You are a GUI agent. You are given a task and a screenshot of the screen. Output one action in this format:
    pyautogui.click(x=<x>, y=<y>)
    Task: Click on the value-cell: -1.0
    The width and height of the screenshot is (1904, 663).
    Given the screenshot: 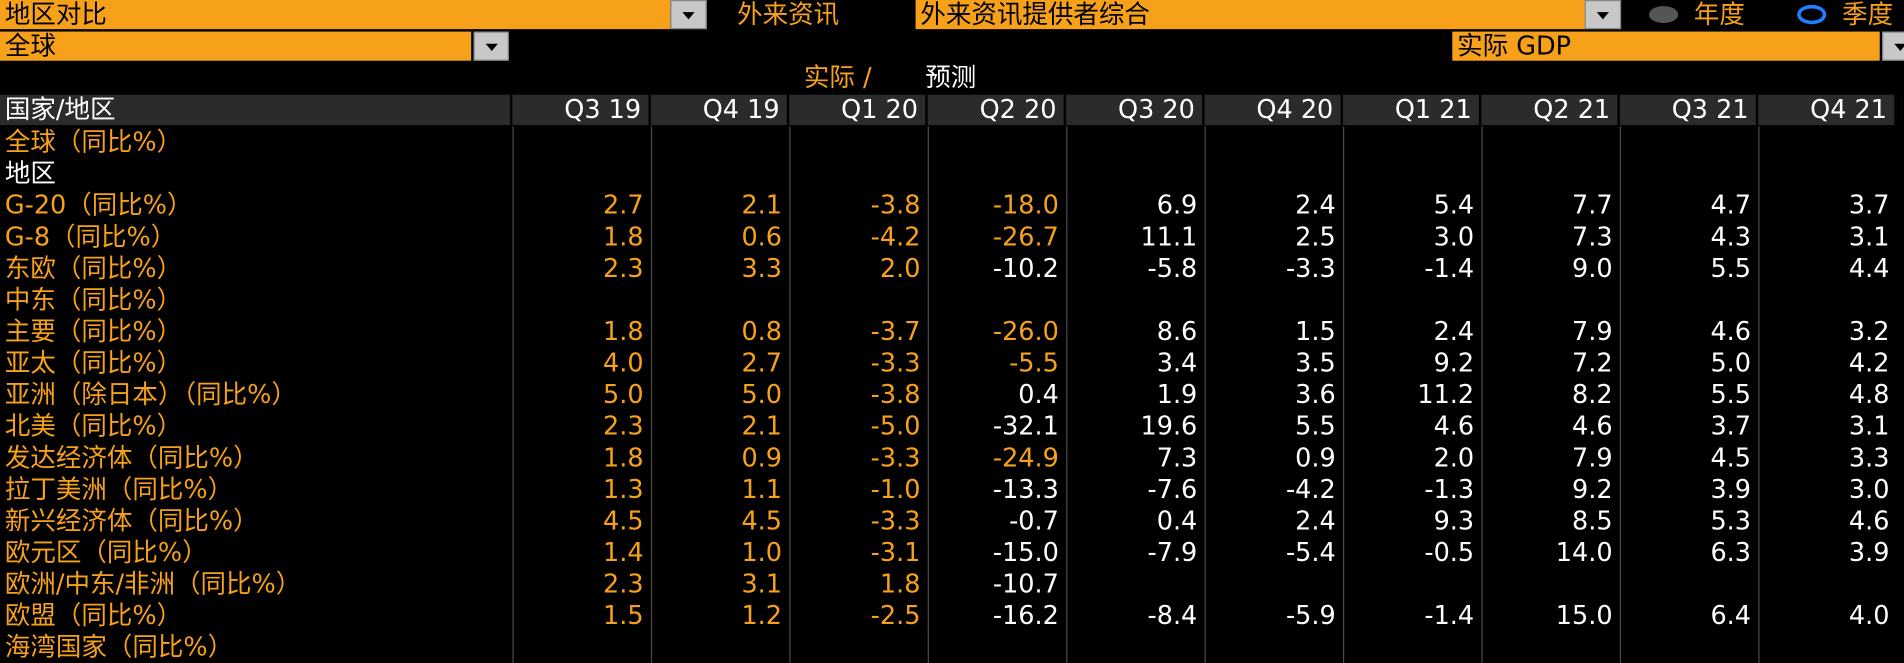 What is the action you would take?
    pyautogui.click(x=895, y=489)
    